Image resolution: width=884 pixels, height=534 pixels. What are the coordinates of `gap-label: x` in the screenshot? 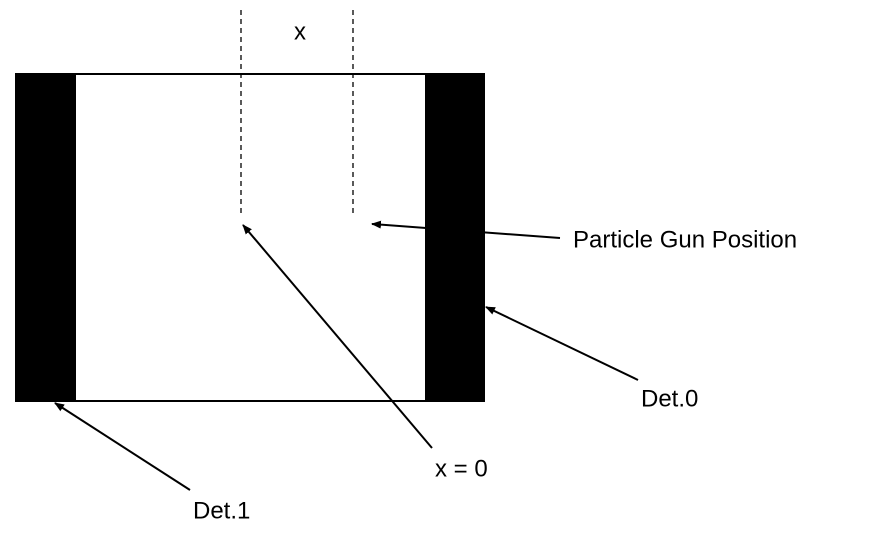 It's located at (300, 31).